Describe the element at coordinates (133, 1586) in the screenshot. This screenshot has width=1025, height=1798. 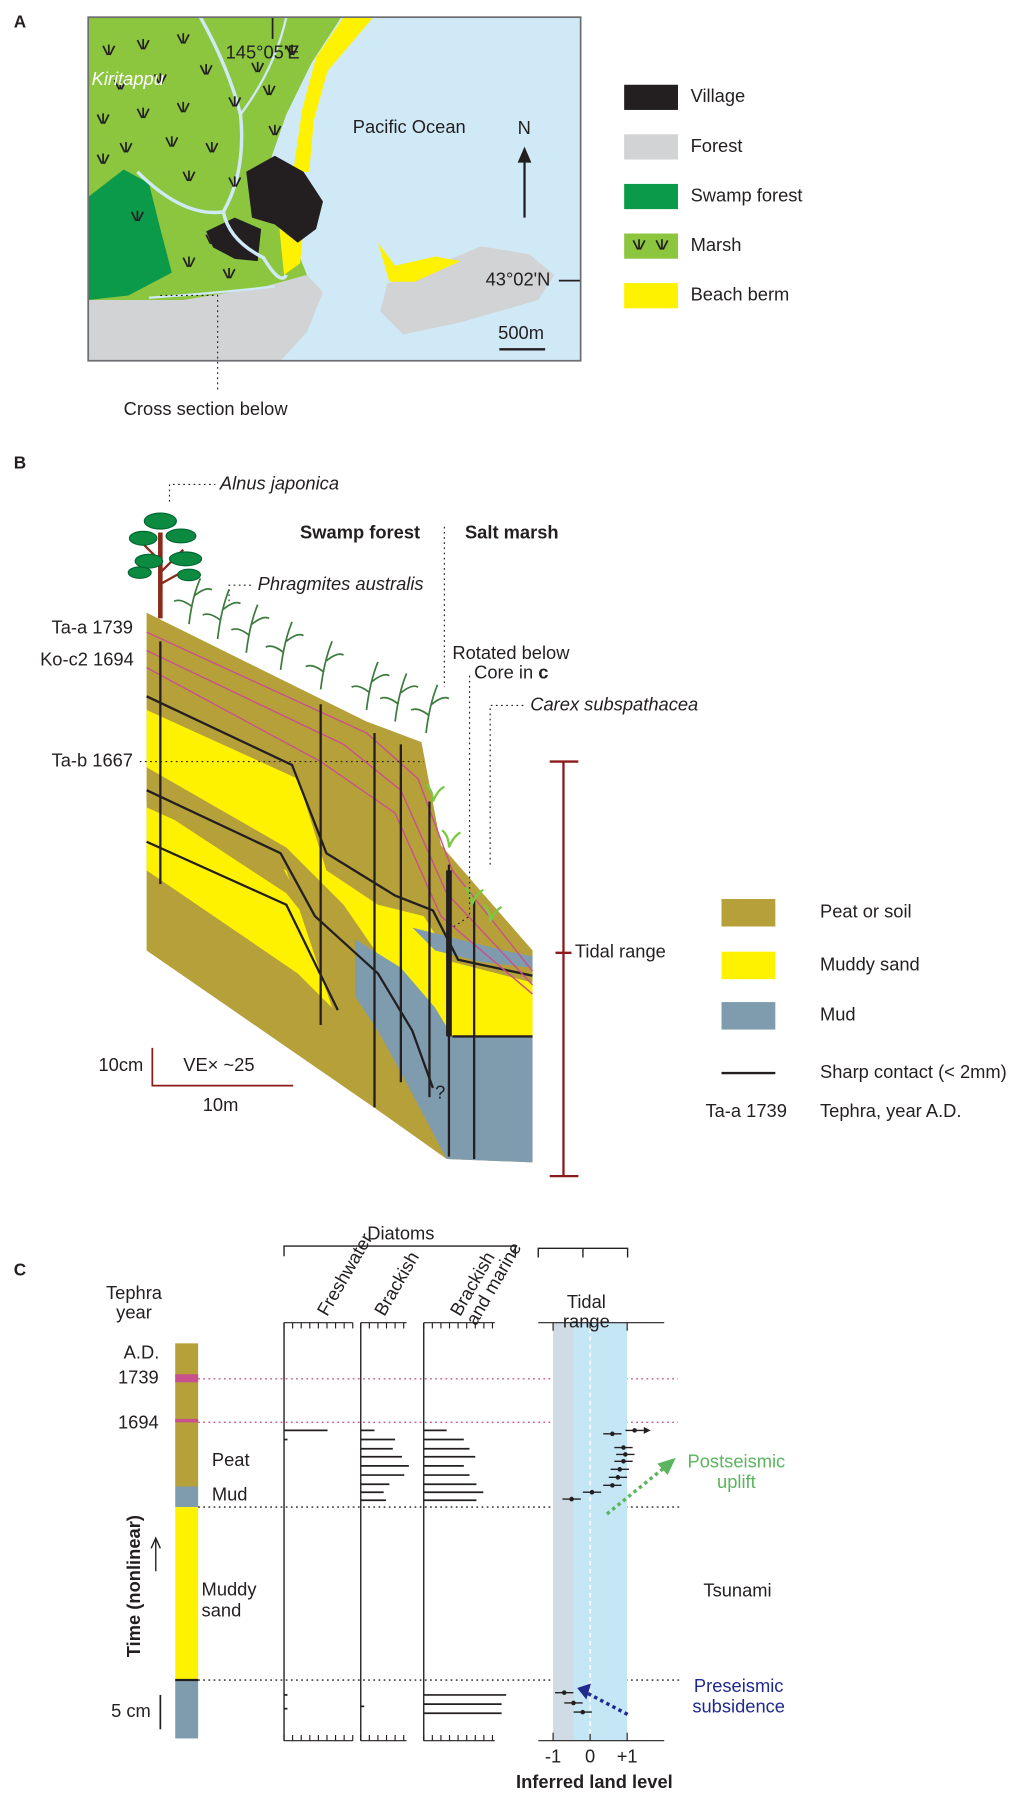
I see `time-axis-label: Time (nonlinear)` at that location.